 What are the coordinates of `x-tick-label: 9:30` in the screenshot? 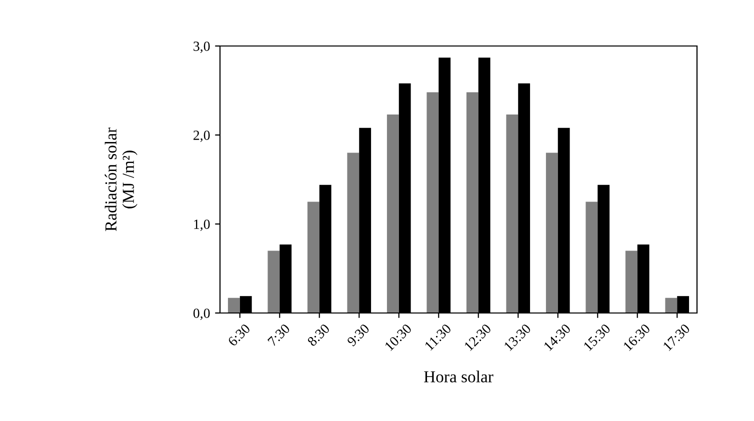 It's located at (358, 335).